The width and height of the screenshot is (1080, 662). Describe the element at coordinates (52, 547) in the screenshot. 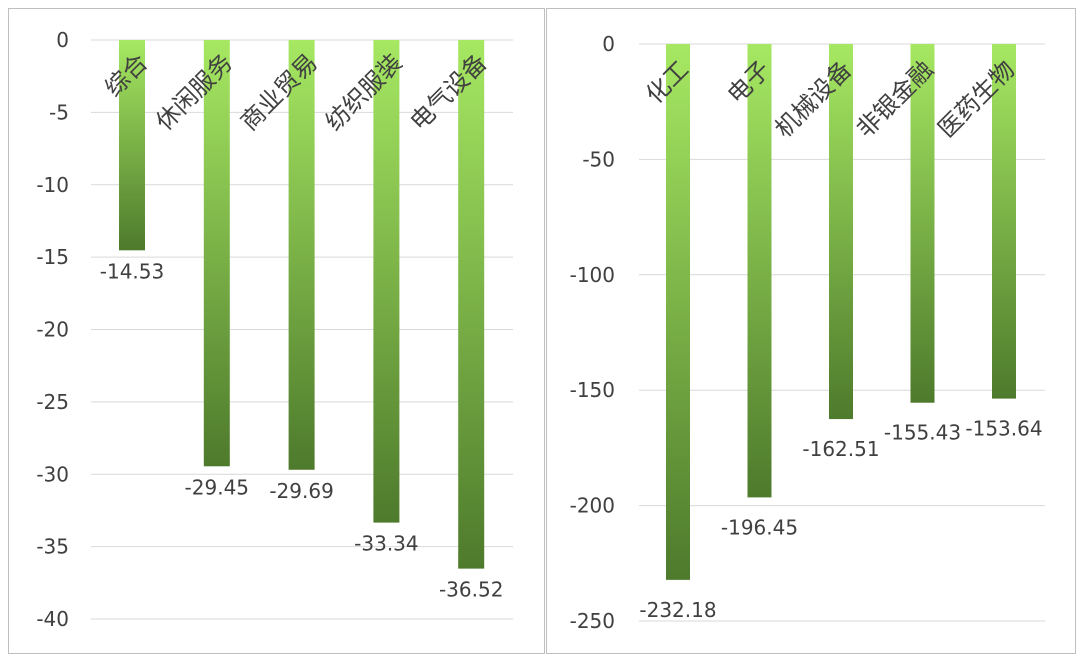

I see `y-tick-label: -35` at that location.